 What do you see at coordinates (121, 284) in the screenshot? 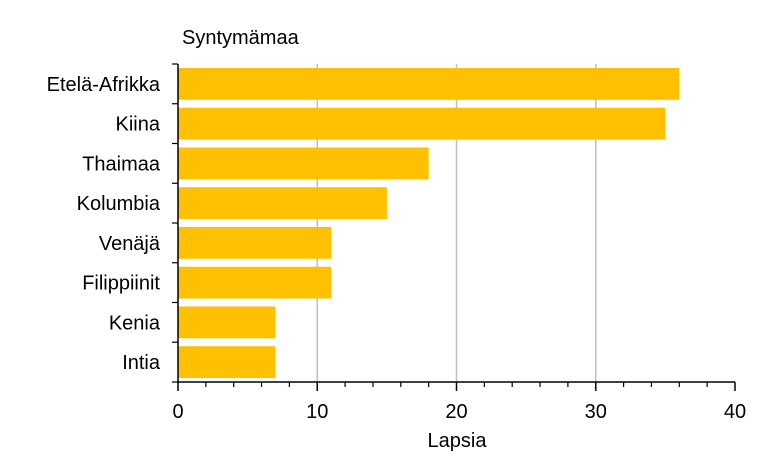
I see `category-label: Filippiinit` at bounding box center [121, 284].